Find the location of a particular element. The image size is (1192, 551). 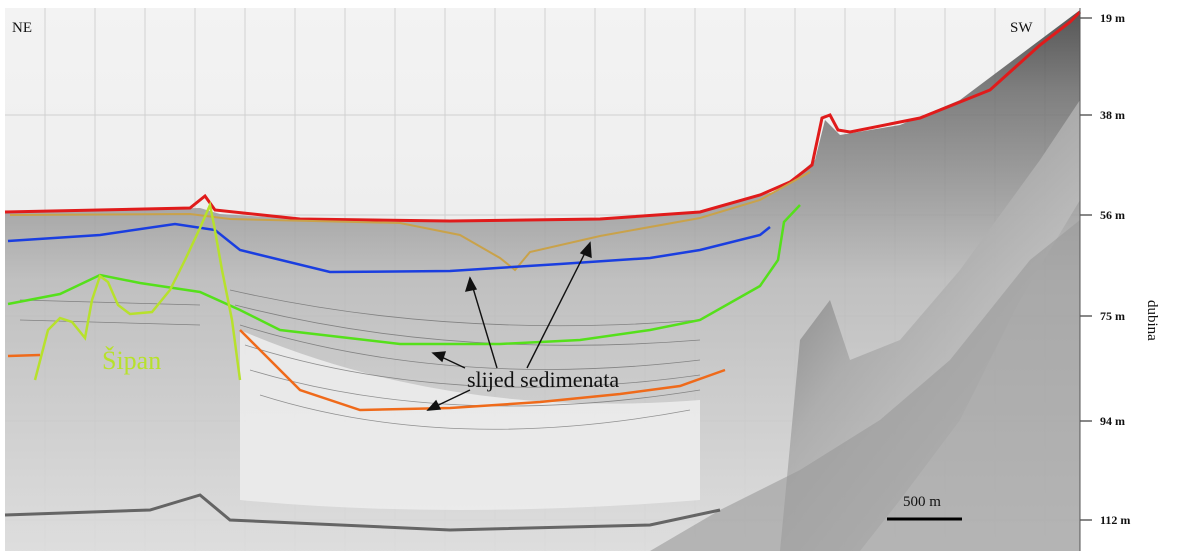

sediment-top-reflector is located at coordinates (410, 221).